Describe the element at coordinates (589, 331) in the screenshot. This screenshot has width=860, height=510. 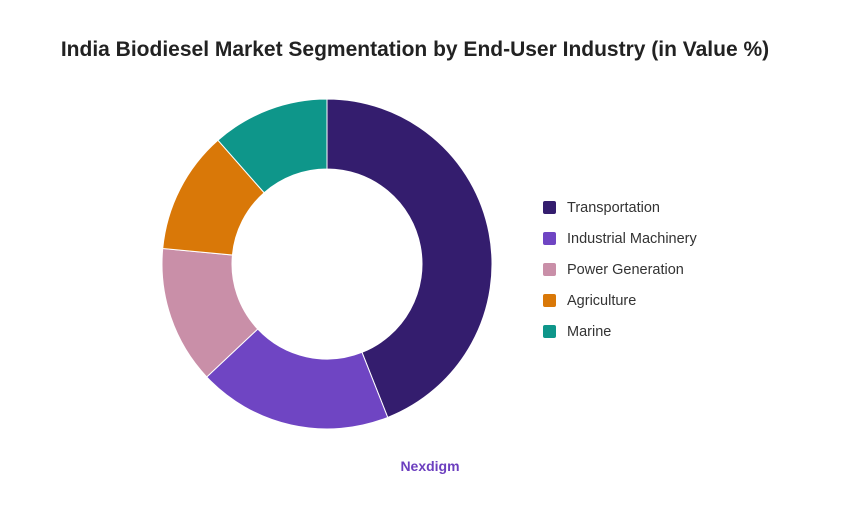
I see `legend-label: Marine` at that location.